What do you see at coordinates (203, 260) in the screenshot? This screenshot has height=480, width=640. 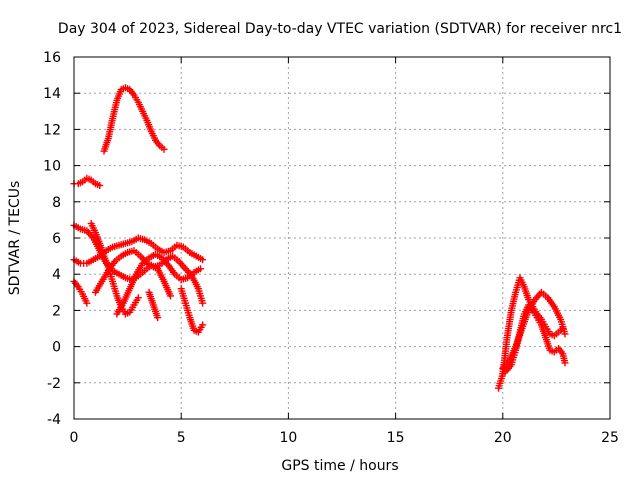 I see `data-point-arc-c` at bounding box center [203, 260].